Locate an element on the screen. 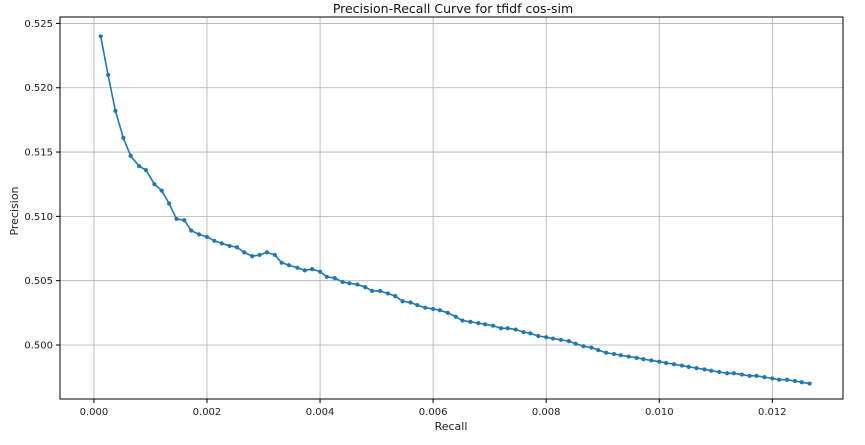 This screenshot has height=445, width=865. x-tick-label: 0.004 is located at coordinates (320, 412).